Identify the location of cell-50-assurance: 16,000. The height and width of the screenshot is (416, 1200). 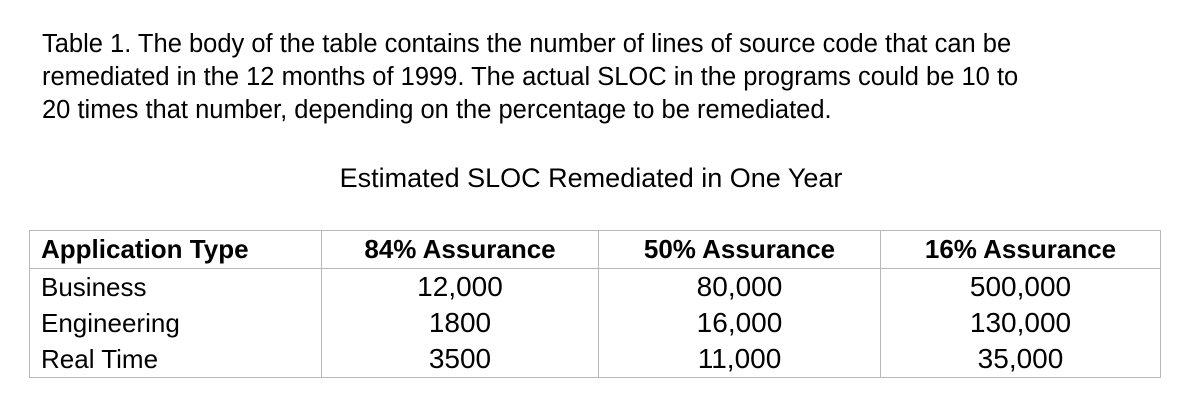
(739, 323).